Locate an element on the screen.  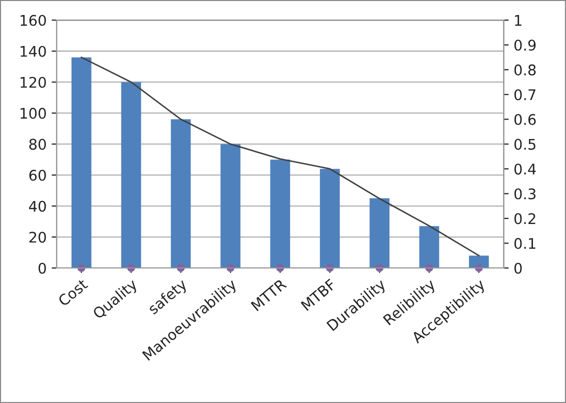
y-tick-label: 80 is located at coordinates (37, 144).